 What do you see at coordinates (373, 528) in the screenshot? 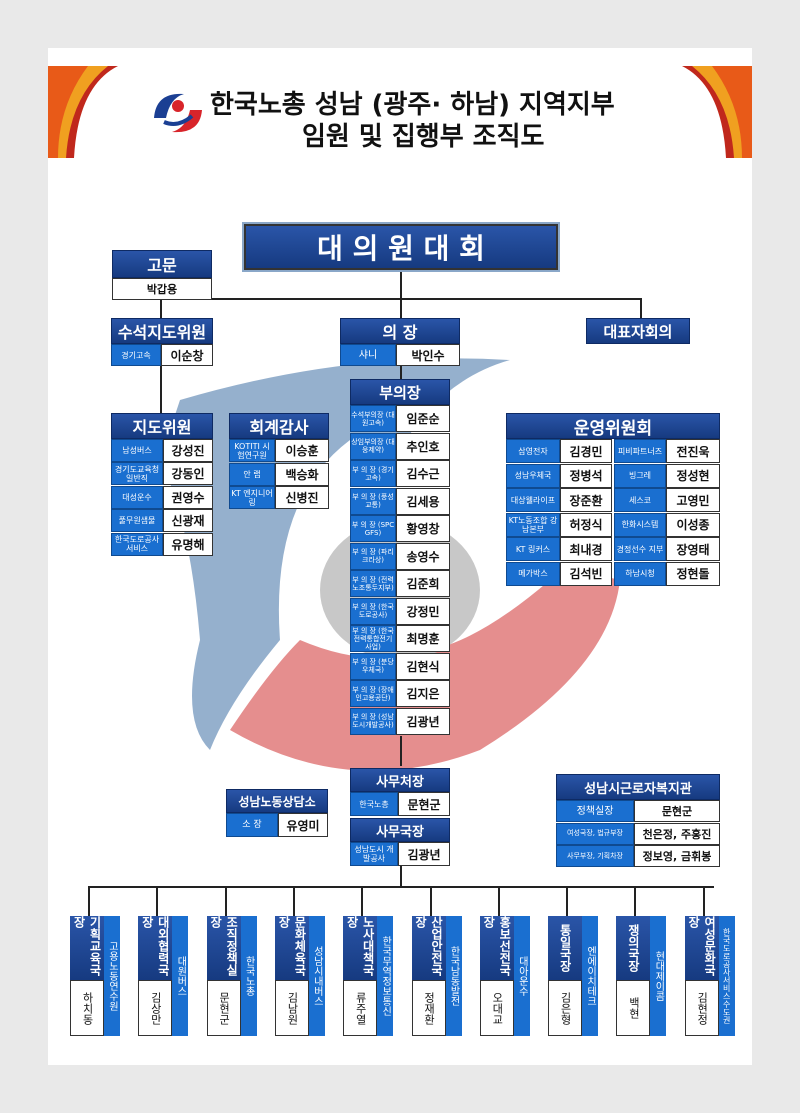
I see `vice-chair-org: 부 의 장 (SPC GFS)` at bounding box center [373, 528].